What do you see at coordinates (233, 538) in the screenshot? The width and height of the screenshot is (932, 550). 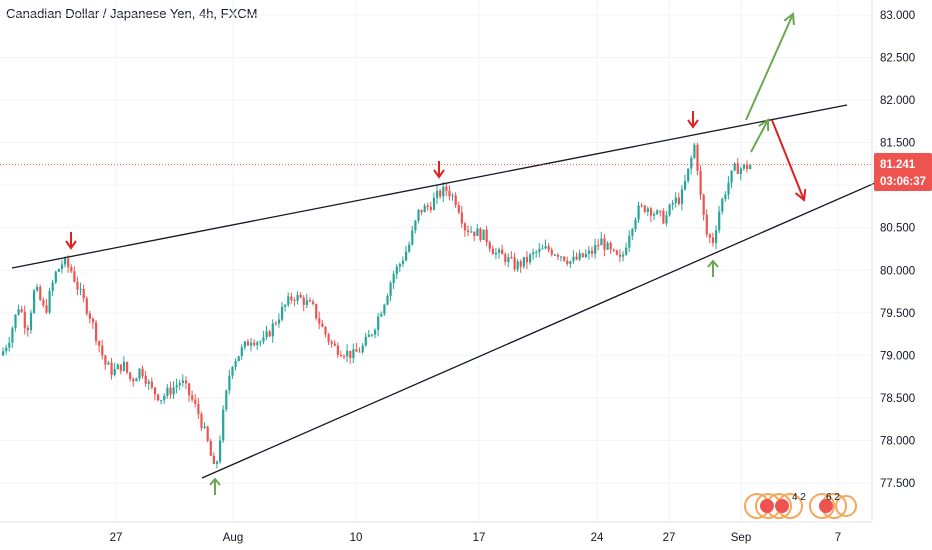 I see `x-tick-label: Aug` at bounding box center [233, 538].